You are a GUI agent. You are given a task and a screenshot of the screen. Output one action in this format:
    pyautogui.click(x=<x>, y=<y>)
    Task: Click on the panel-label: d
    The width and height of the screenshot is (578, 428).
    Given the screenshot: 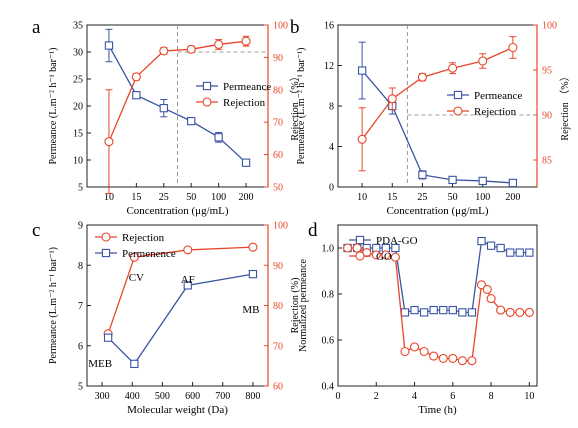 What is the action you would take?
    pyautogui.click(x=313, y=230)
    